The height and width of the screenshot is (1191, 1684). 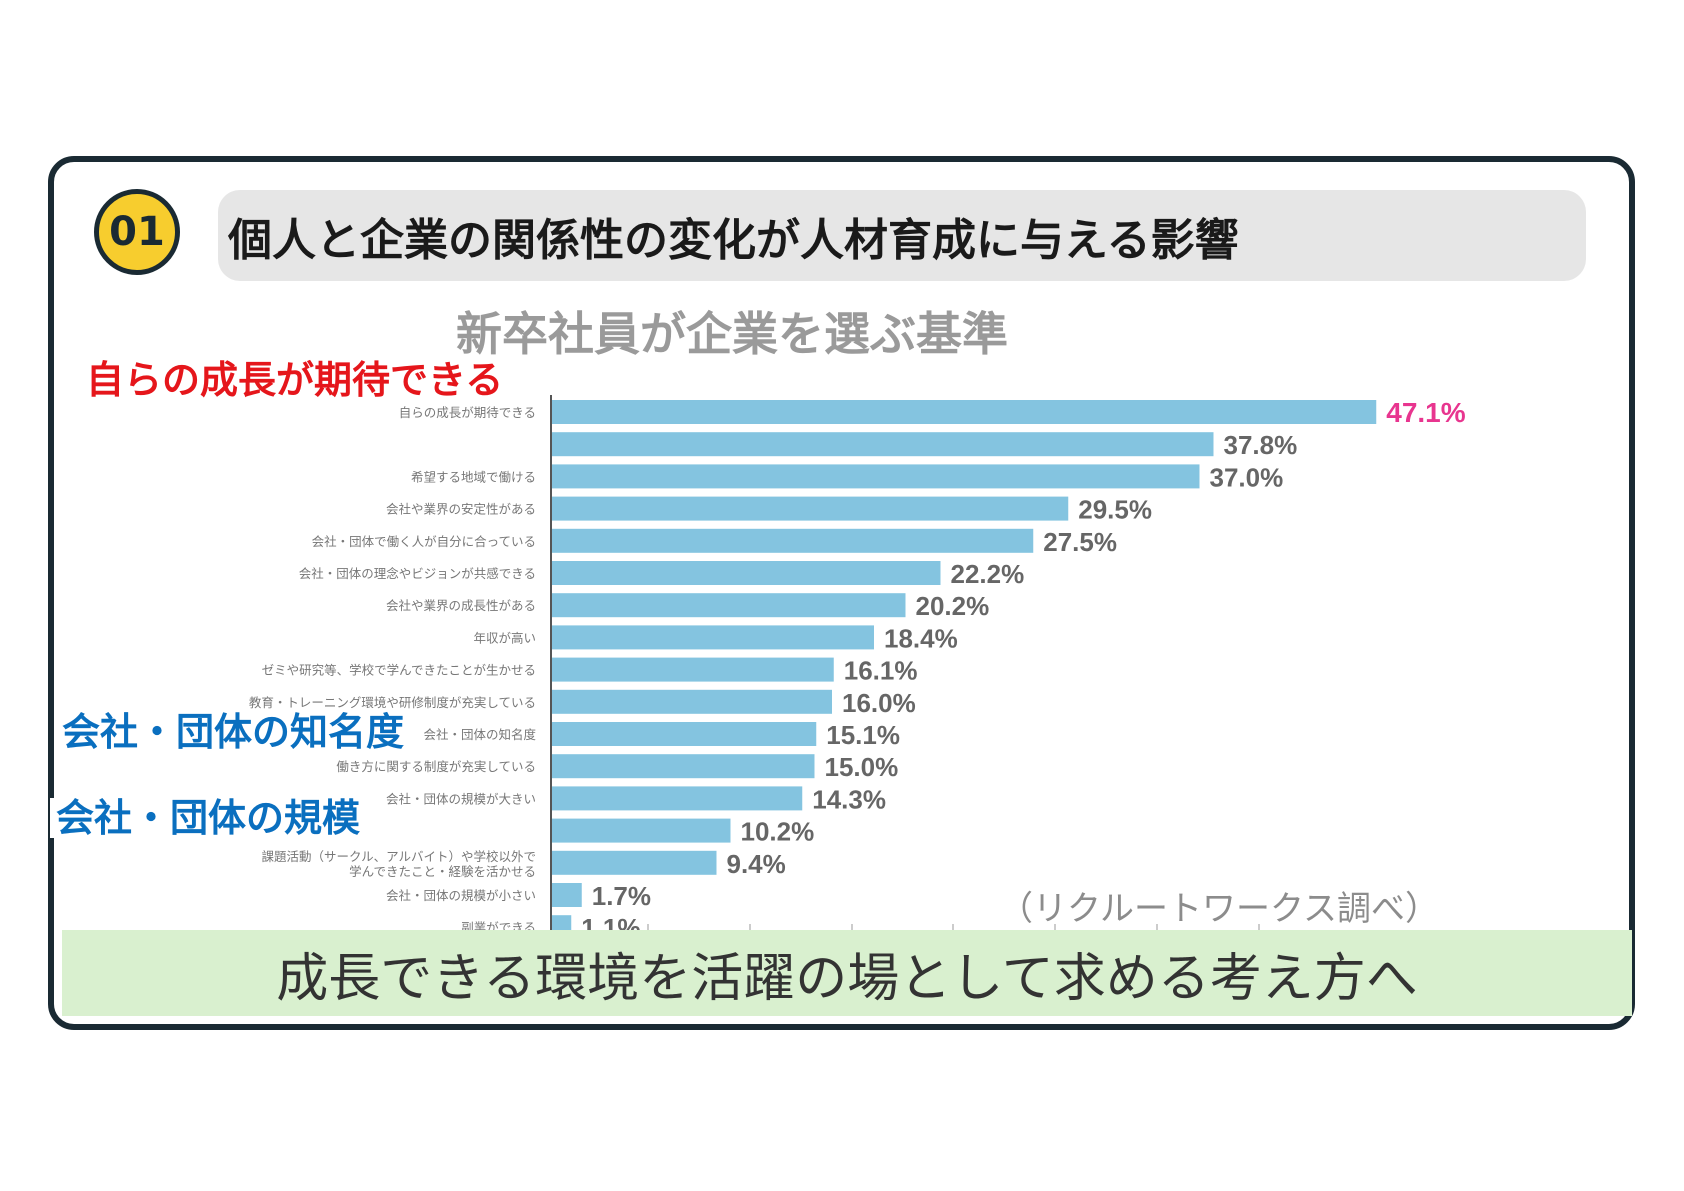 I want to click on slide-title-bar: 個人と企業の関係性の変化が人材育成に与える影響, so click(x=902, y=235).